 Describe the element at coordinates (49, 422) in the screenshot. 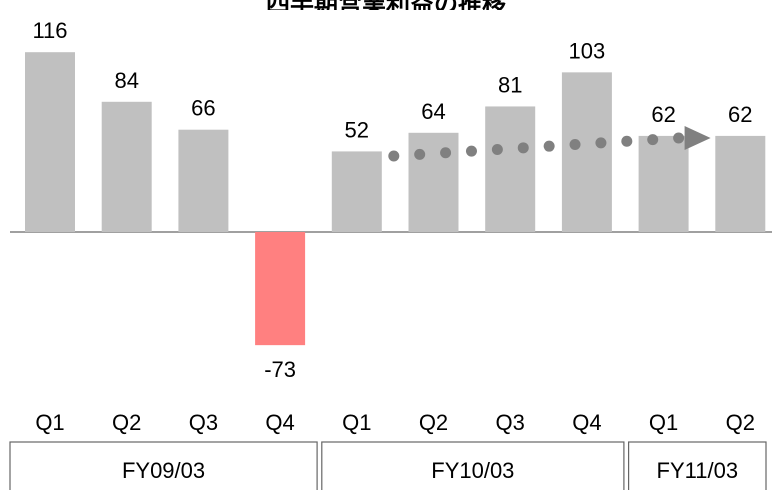

I see `category-label-0: Q1` at that location.